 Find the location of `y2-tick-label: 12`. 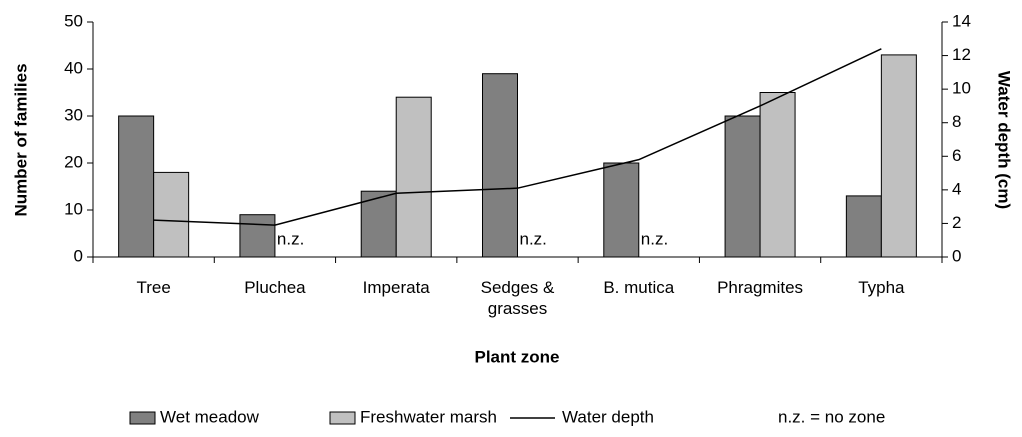

y2-tick-label: 12 is located at coordinates (961, 54).